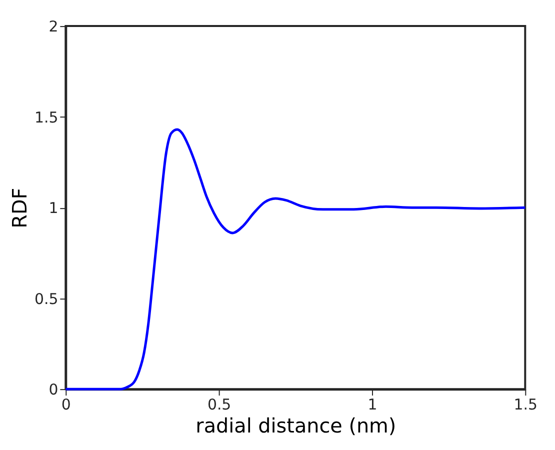 The width and height of the screenshot is (555, 450). Describe the element at coordinates (53, 208) in the screenshot. I see `y-tick-label: 1` at that location.